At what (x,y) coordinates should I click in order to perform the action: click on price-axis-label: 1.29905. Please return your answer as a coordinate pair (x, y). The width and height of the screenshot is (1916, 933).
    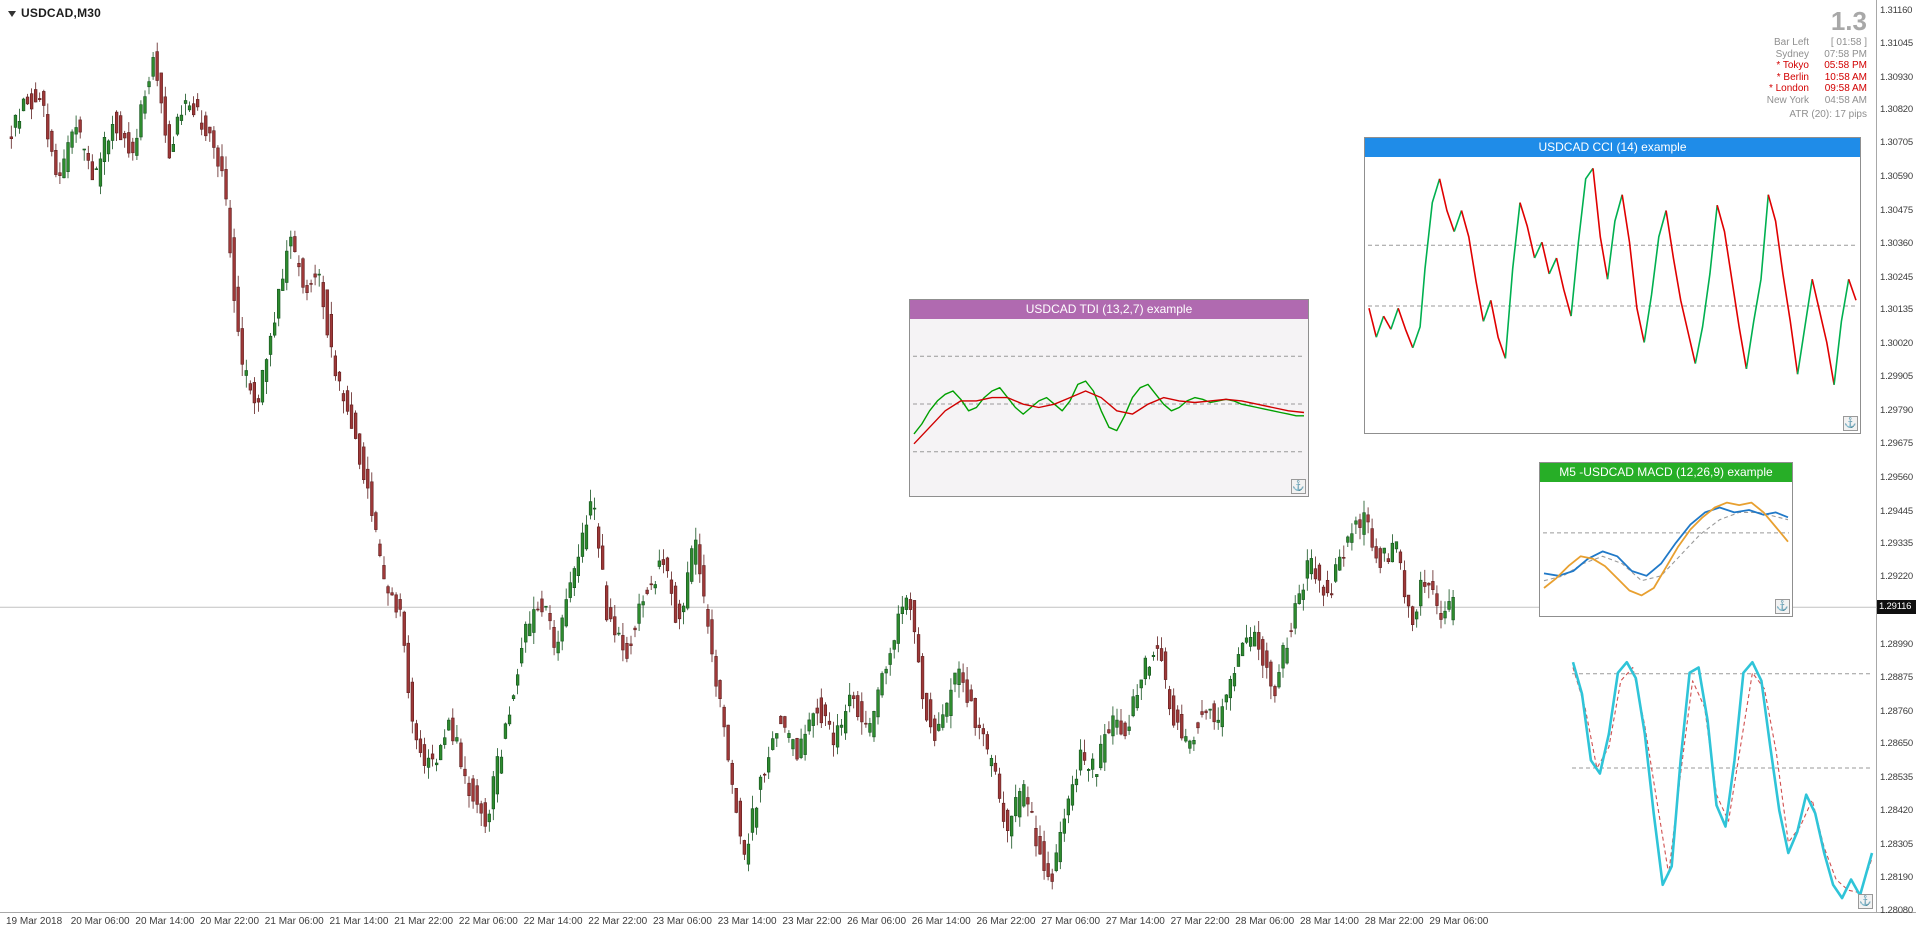
    Looking at the image, I should click on (1896, 377).